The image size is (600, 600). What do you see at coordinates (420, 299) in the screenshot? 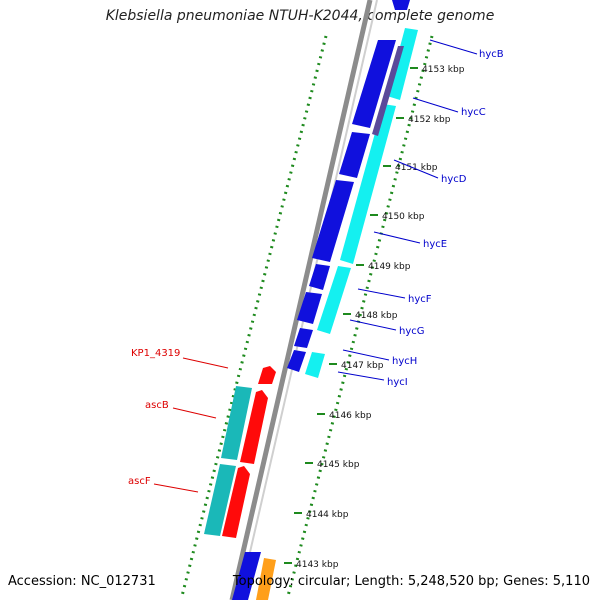
I see `gene-label-hycF: hycF` at bounding box center [420, 299].